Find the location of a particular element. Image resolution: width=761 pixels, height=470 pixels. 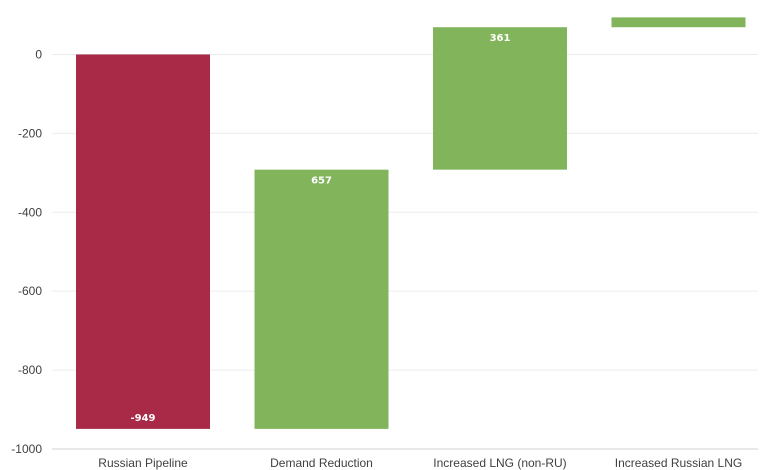

x-category-label: Increased Russian LNG is located at coordinates (678, 463).